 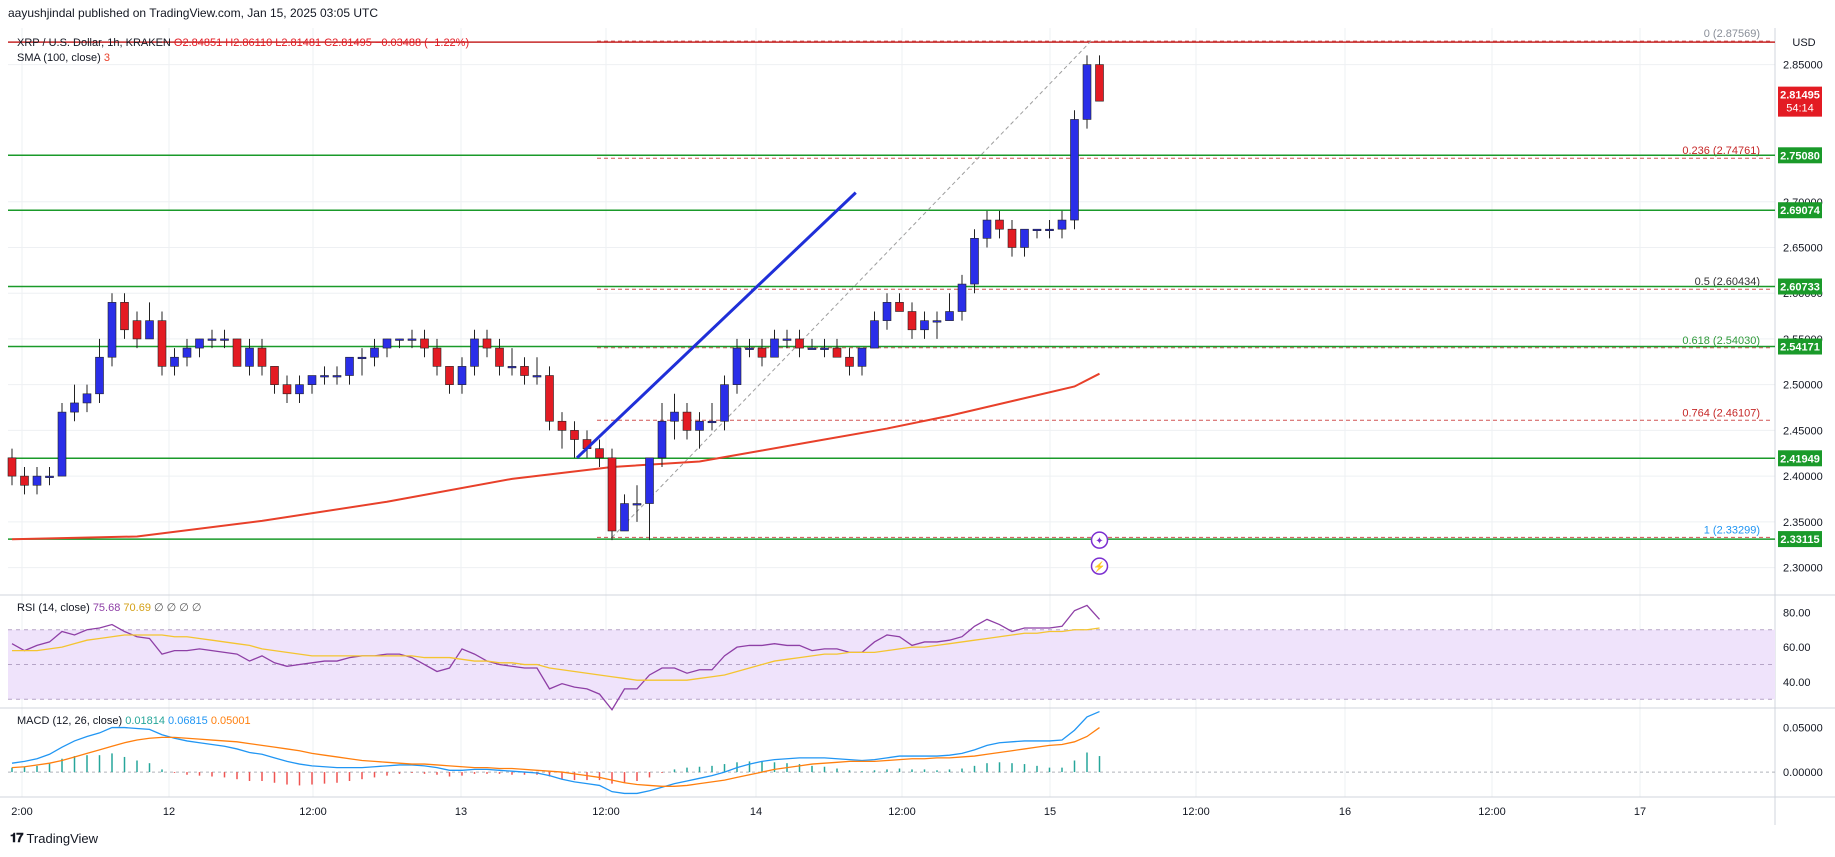 I want to click on level-price-label: 2.60733, so click(x=1800, y=288).